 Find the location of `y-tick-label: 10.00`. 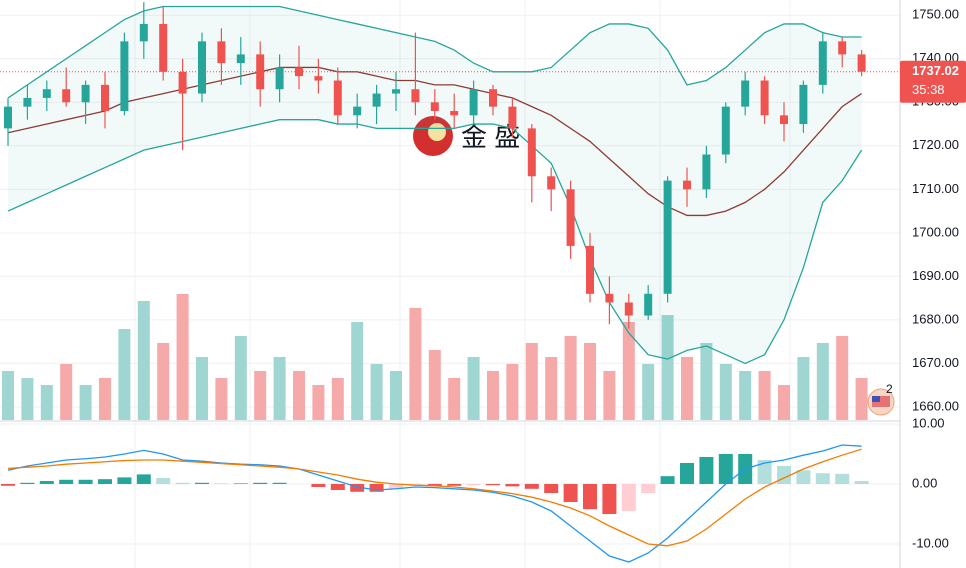

y-tick-label: 10.00 is located at coordinates (928, 422).